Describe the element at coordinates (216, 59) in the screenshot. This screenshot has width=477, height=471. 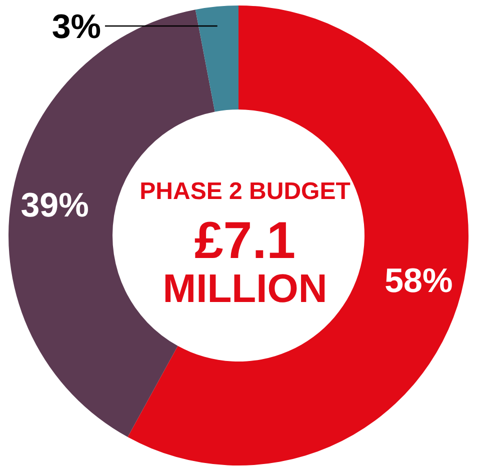
I see `donut-slice` at that location.